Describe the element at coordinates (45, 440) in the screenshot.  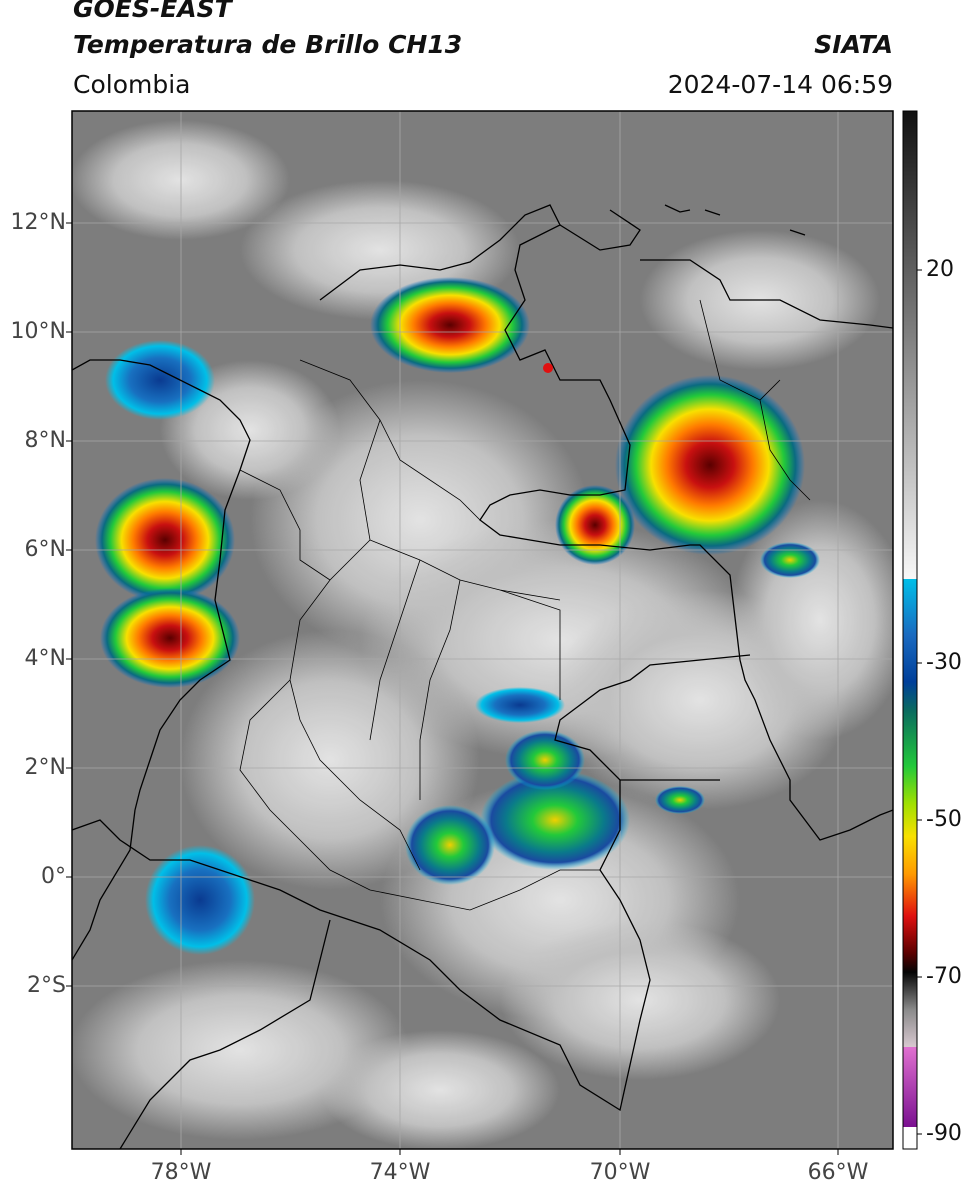
I see `lat-label-8n: 8°N` at that location.